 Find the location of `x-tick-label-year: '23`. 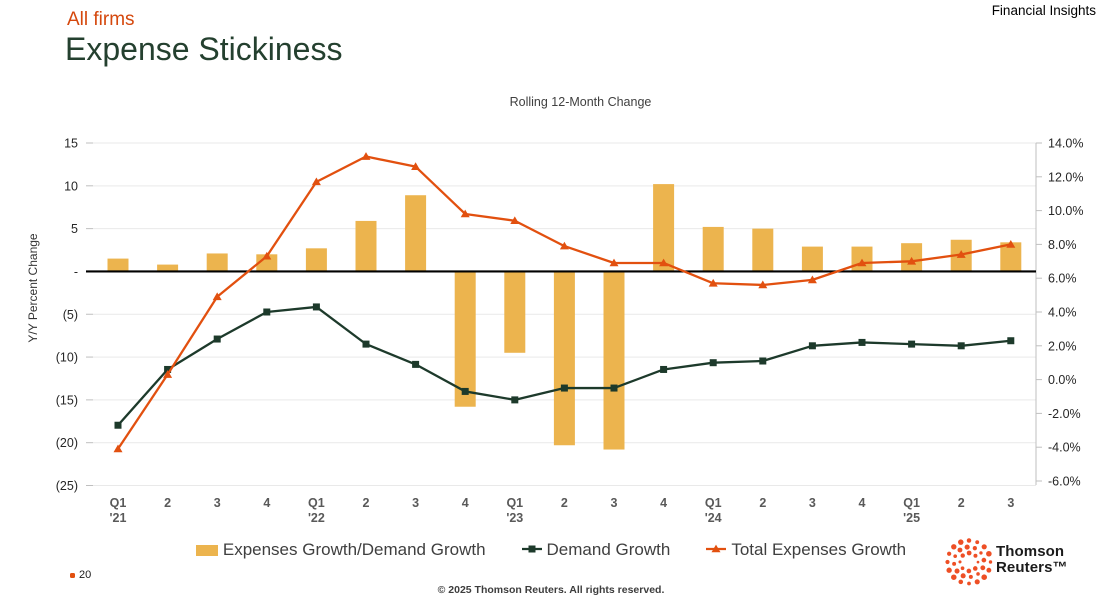

x-tick-label-year: '23 is located at coordinates (514, 518).